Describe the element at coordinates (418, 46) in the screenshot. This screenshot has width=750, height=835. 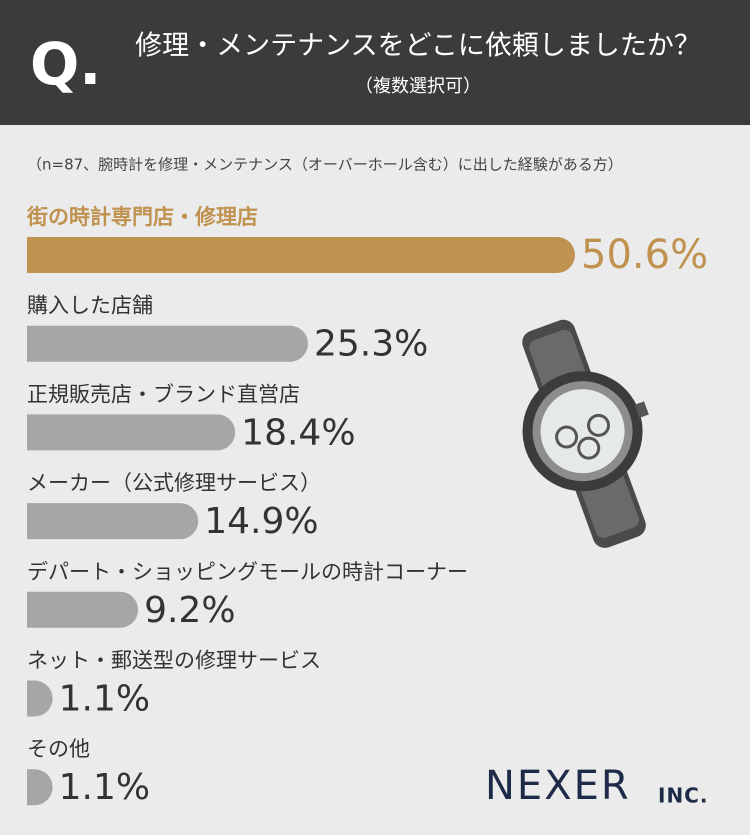
I see `title: 修理・メンテナンスをどこに依頼しましたか？` at that location.